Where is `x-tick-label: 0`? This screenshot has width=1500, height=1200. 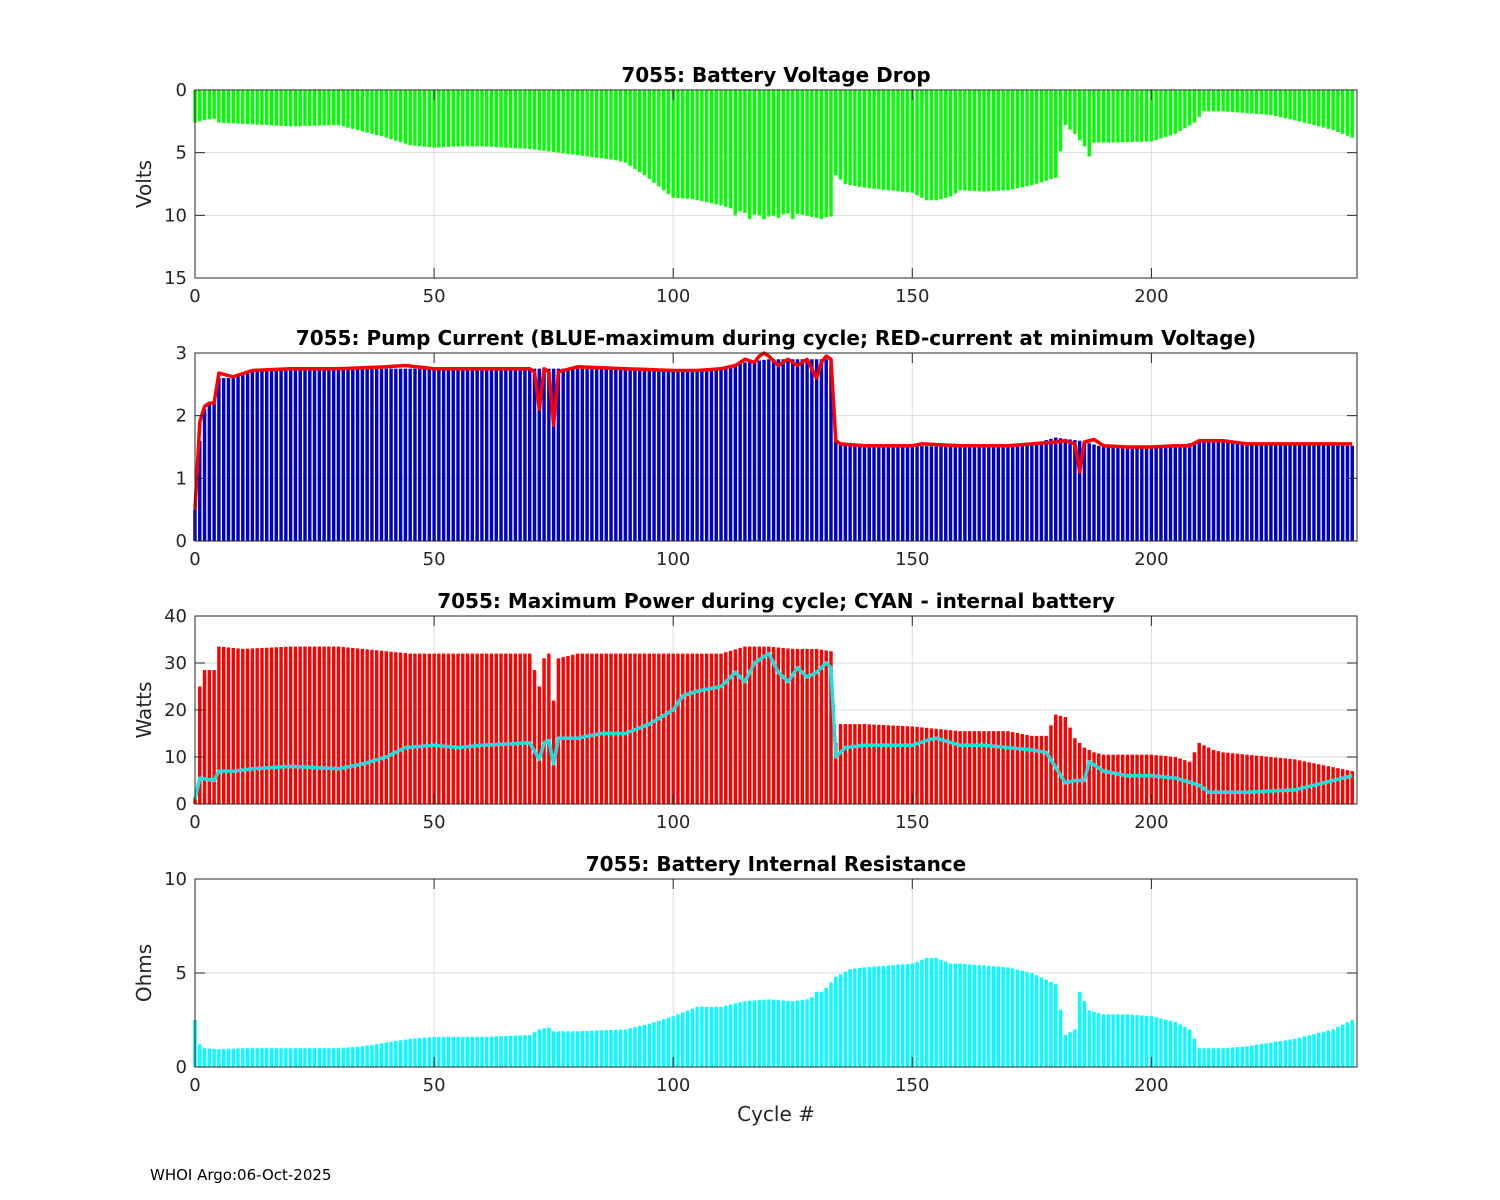 x-tick-label: 0 is located at coordinates (194, 296).